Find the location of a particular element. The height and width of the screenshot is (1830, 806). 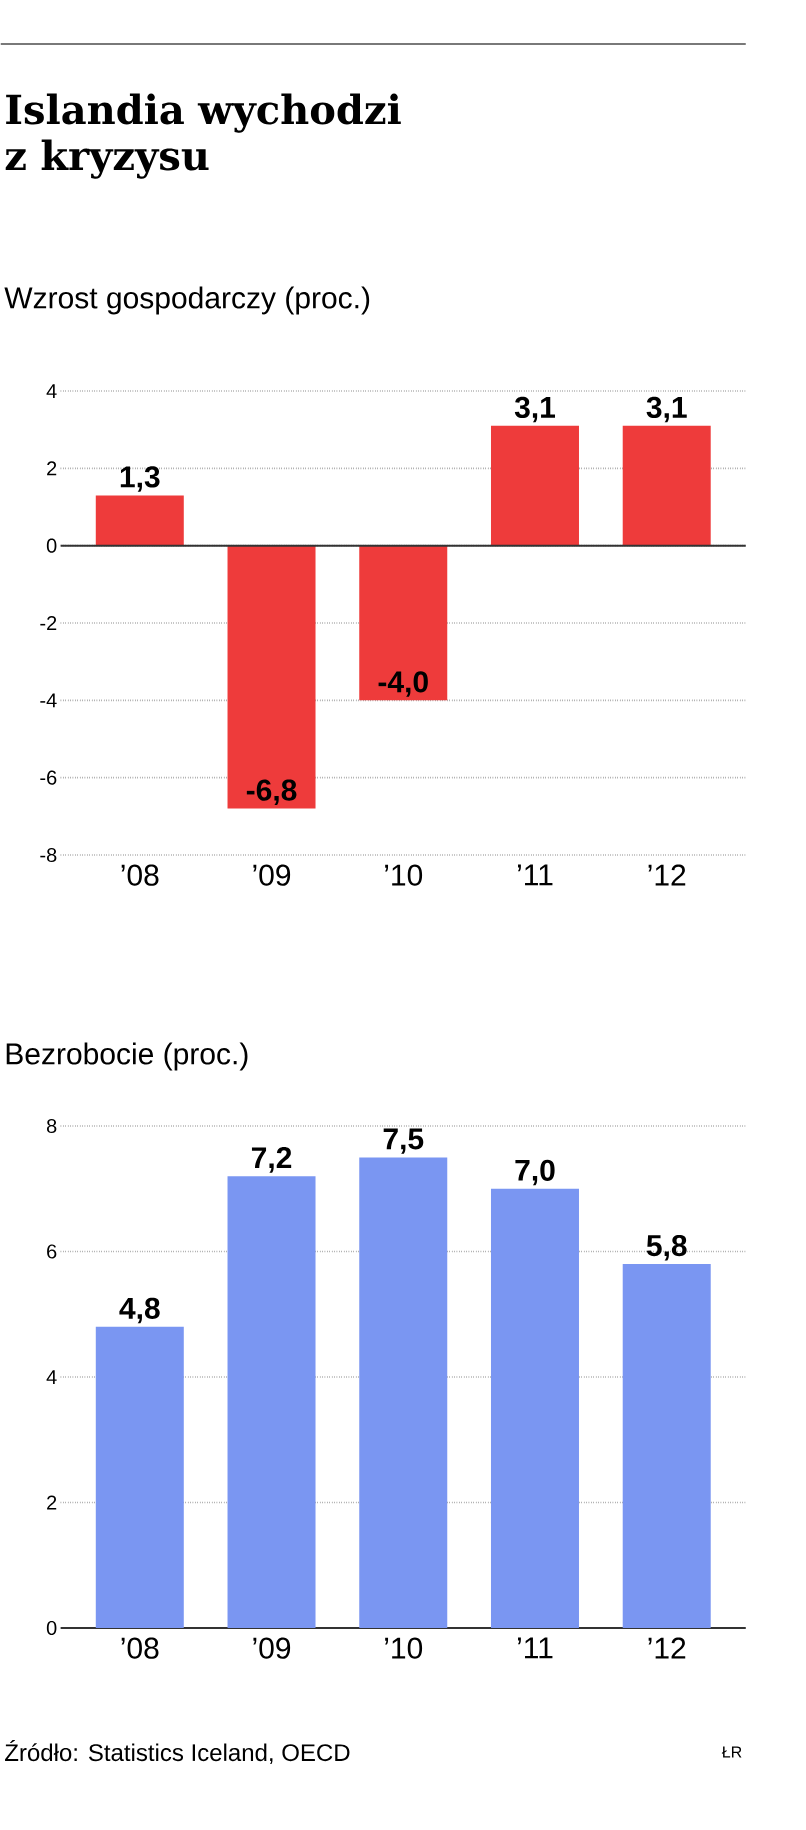

chart-subtitle: Wzrost gospodarczy (proc.) is located at coordinates (187, 300).